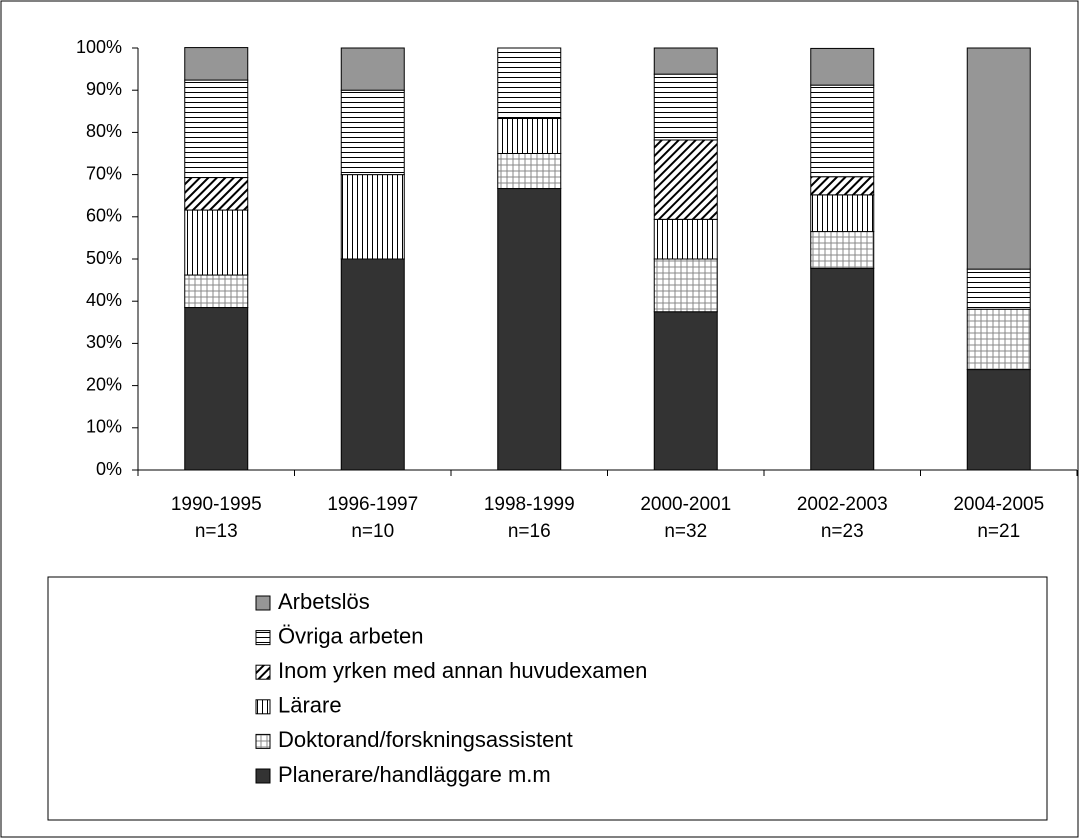  Describe the element at coordinates (104, 89) in the screenshot. I see `y-tick-label: 90%` at that location.